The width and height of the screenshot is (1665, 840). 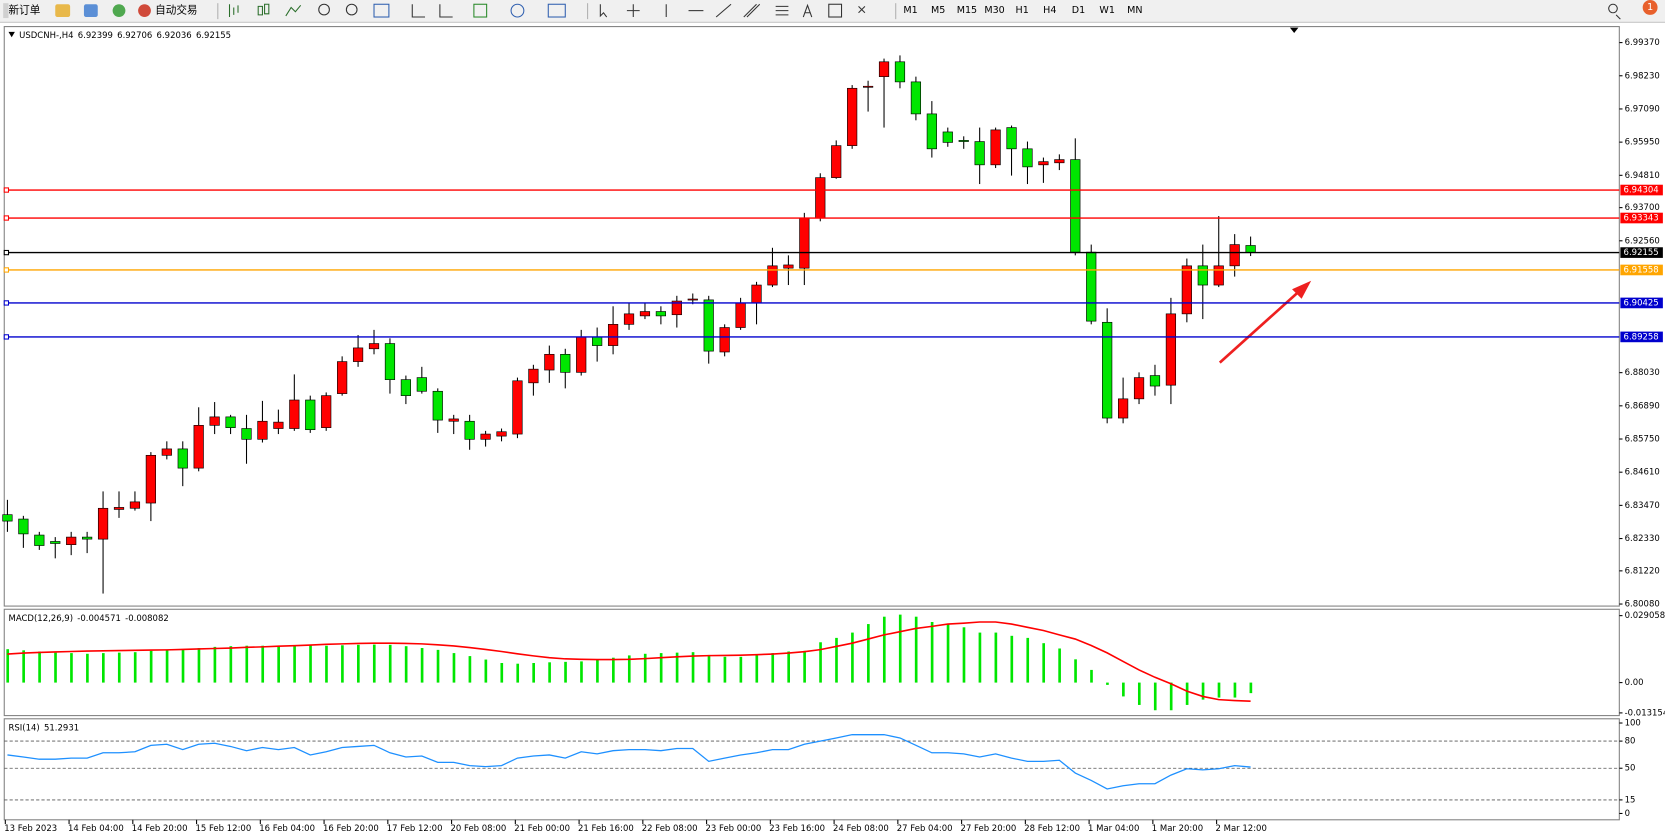 What do you see at coordinates (119, 11) in the screenshot?
I see `icon-market` at bounding box center [119, 11].